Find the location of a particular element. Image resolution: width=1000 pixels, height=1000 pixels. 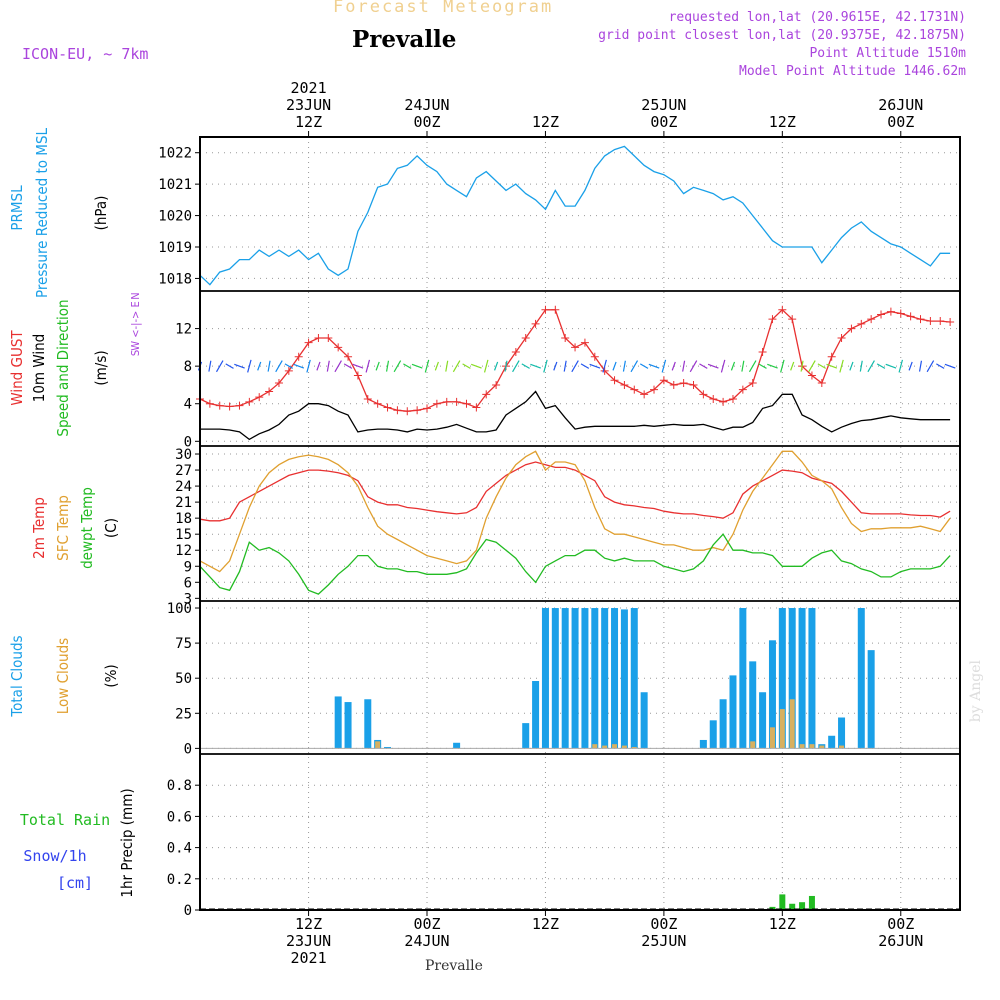

date-label-bottom: 23JUN is located at coordinates (308, 941).